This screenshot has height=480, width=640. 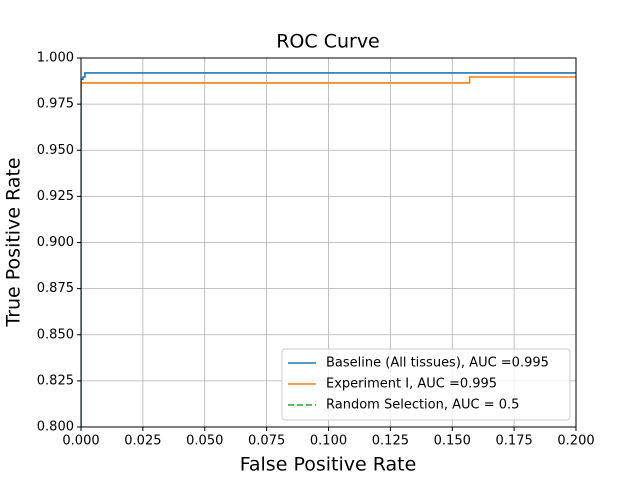 I want to click on legend-label: Experiment I, AUC =0.995, so click(x=411, y=384).